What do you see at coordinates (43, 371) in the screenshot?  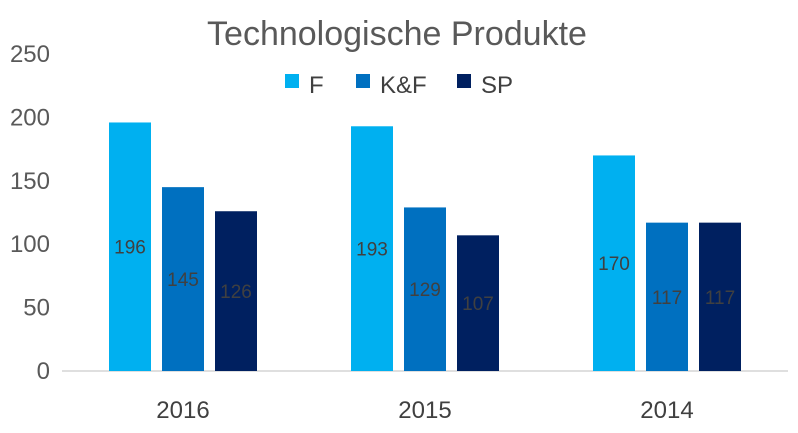 I see `y-tick-label: 0` at bounding box center [43, 371].